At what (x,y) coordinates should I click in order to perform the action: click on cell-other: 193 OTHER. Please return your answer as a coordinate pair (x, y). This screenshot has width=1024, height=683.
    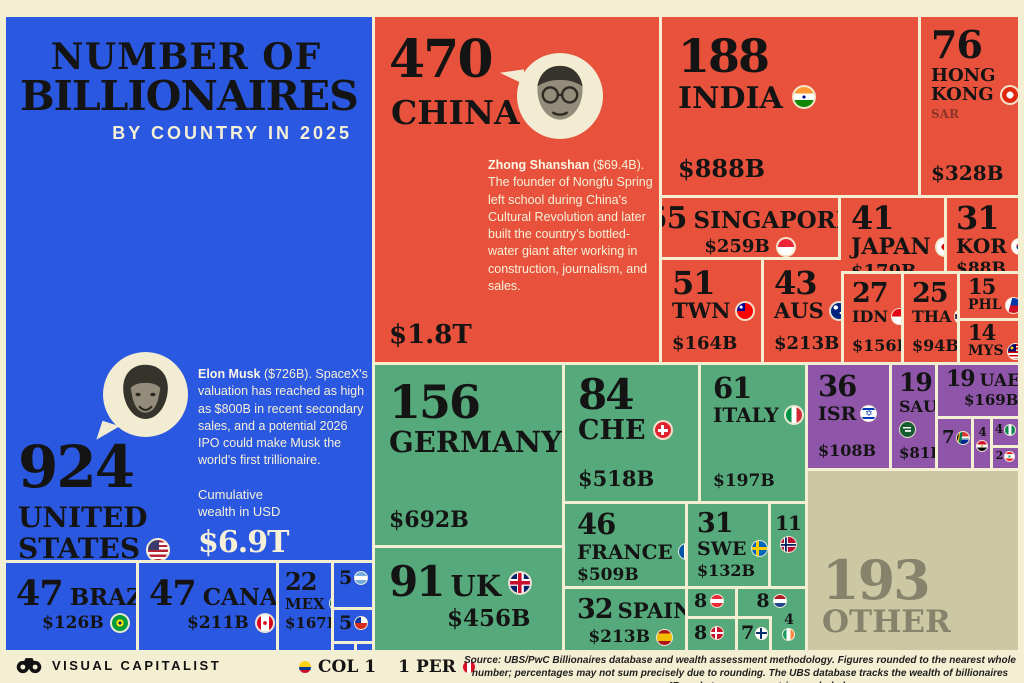
    Looking at the image, I should click on (913, 560).